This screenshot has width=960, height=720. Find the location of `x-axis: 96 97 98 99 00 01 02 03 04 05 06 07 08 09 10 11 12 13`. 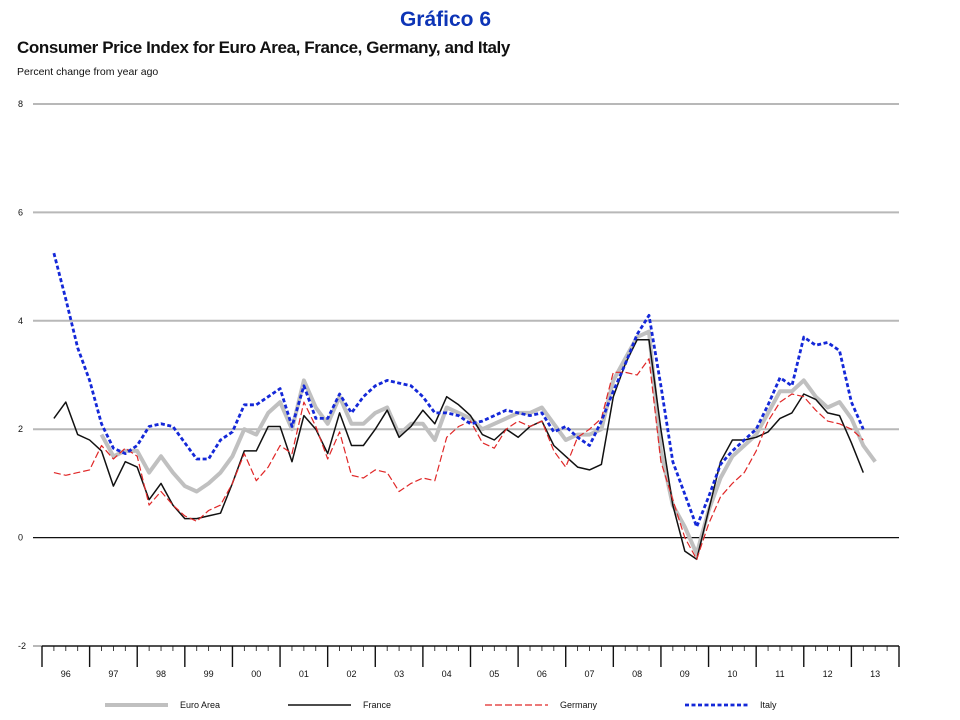

x-axis: 96 97 98 99 00 01 02 03 04 05 06 07 08 09 10 11 12 13 is located at coordinates (470, 662).